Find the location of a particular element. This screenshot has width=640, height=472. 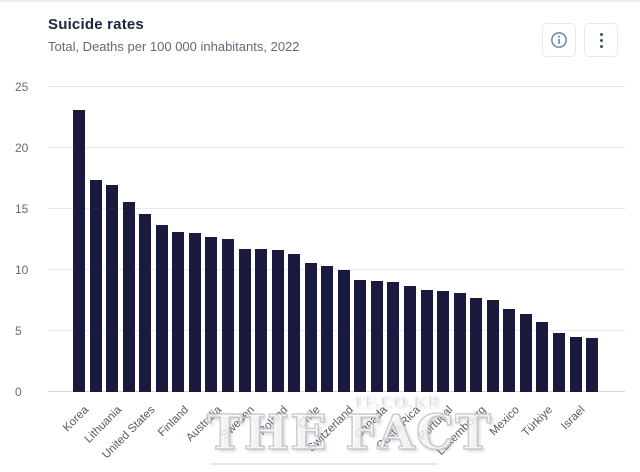

bar-korea is located at coordinates (79, 251).